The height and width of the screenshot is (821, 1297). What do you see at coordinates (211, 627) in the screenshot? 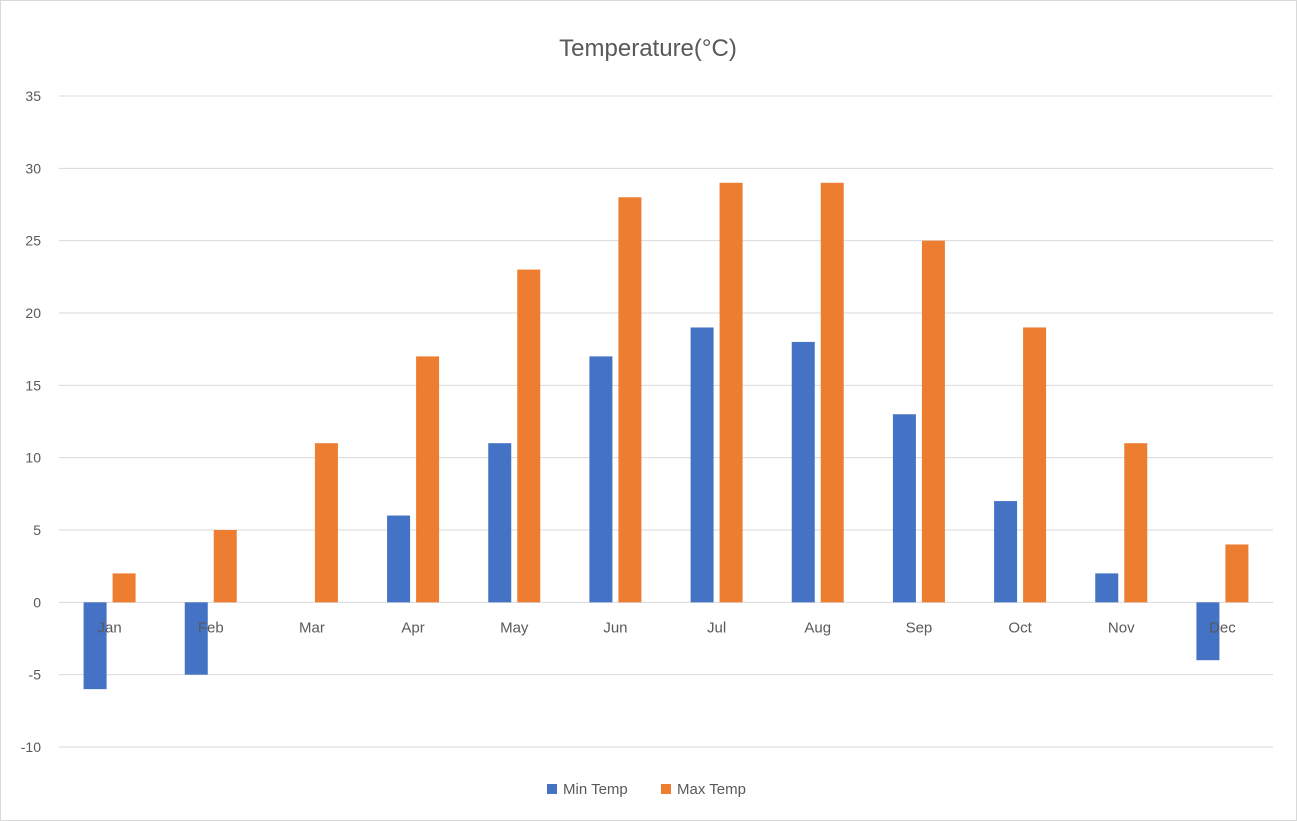
I see `x-tick-label: Feb` at bounding box center [211, 627].